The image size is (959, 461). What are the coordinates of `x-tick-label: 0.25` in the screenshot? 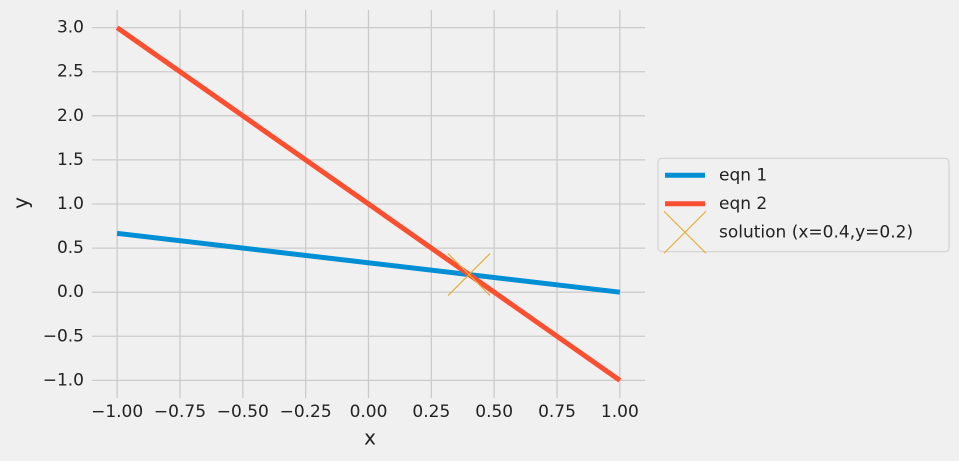 It's located at (431, 412).